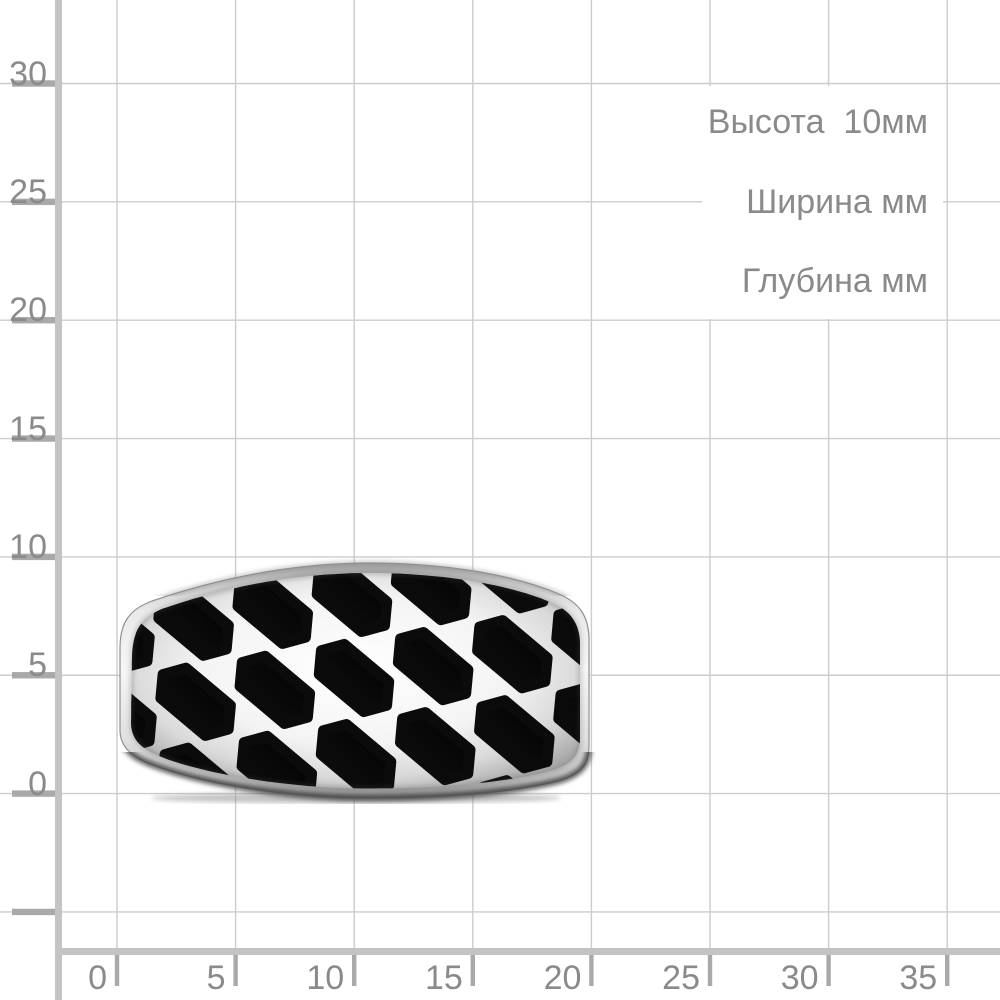 This screenshot has height=1000, width=1000. I want to click on ring-photo, so click(355, 680).